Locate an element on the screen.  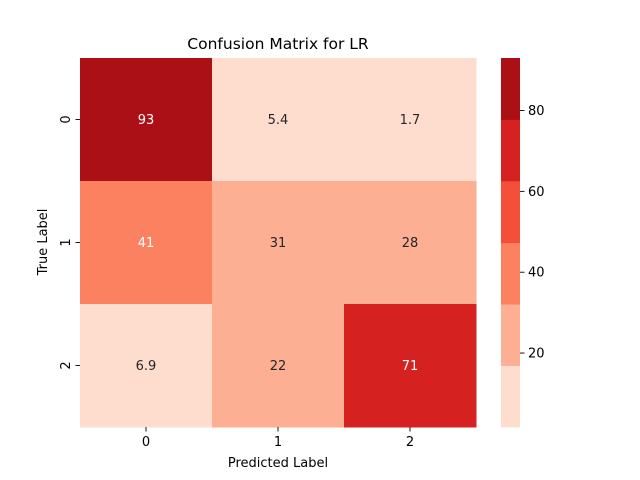
cell-annotation-1-0: 41 is located at coordinates (146, 243).